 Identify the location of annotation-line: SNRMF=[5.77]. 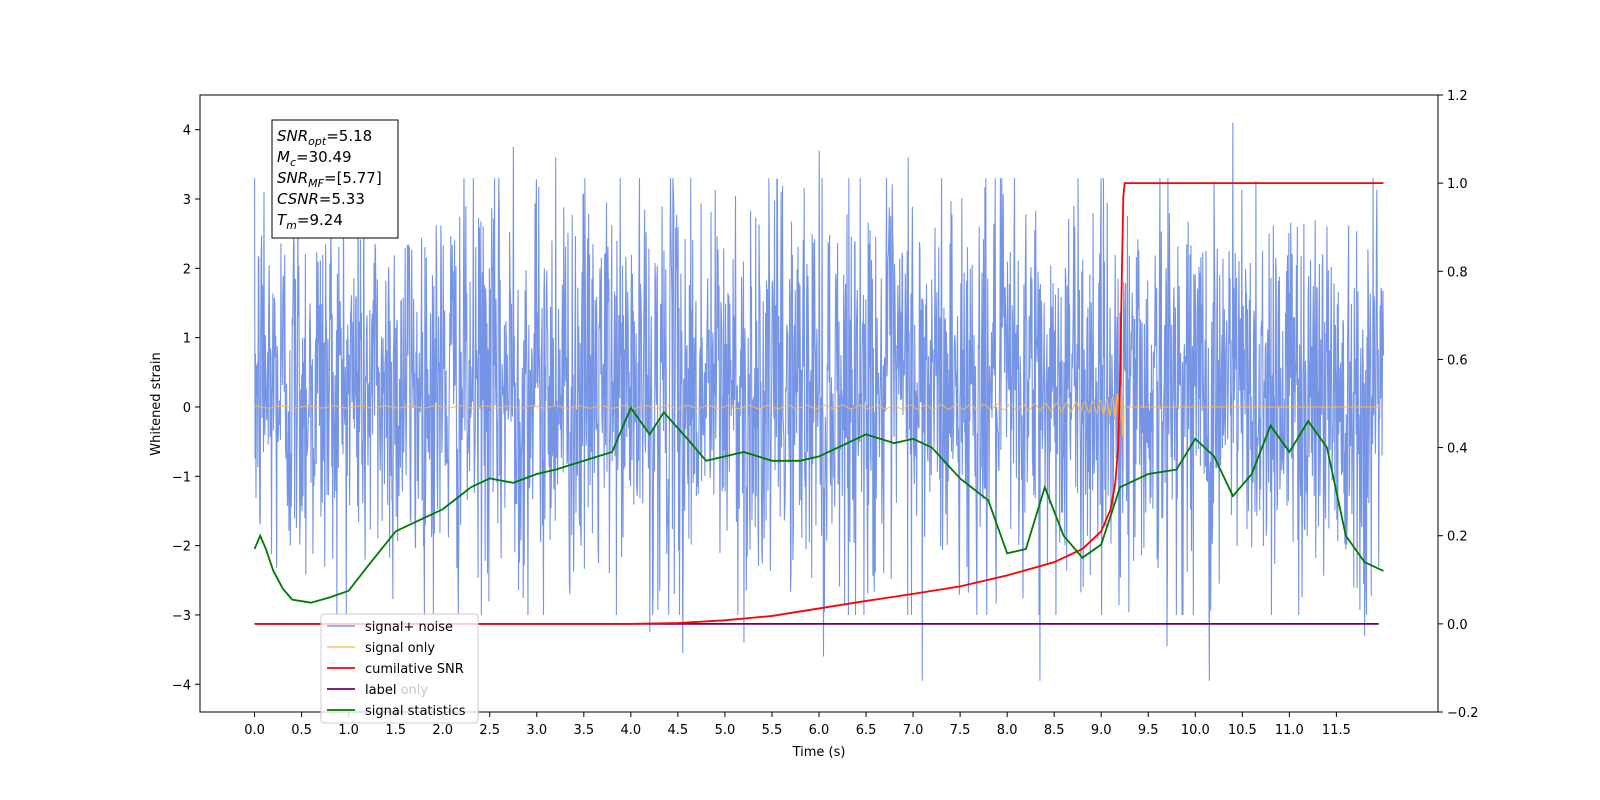
(329, 179).